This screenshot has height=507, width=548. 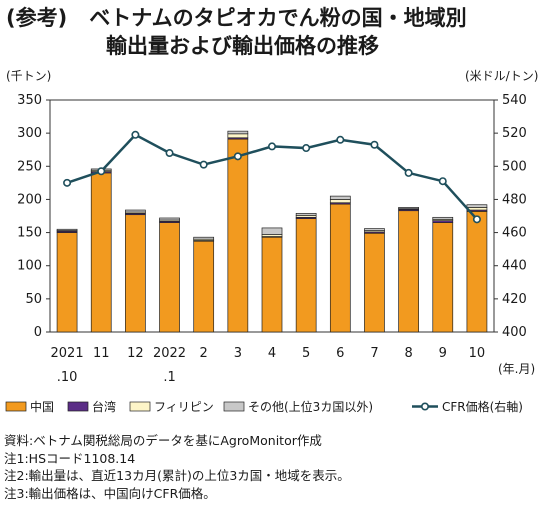 I want to click on y2-tick-label: 520, so click(x=514, y=133).